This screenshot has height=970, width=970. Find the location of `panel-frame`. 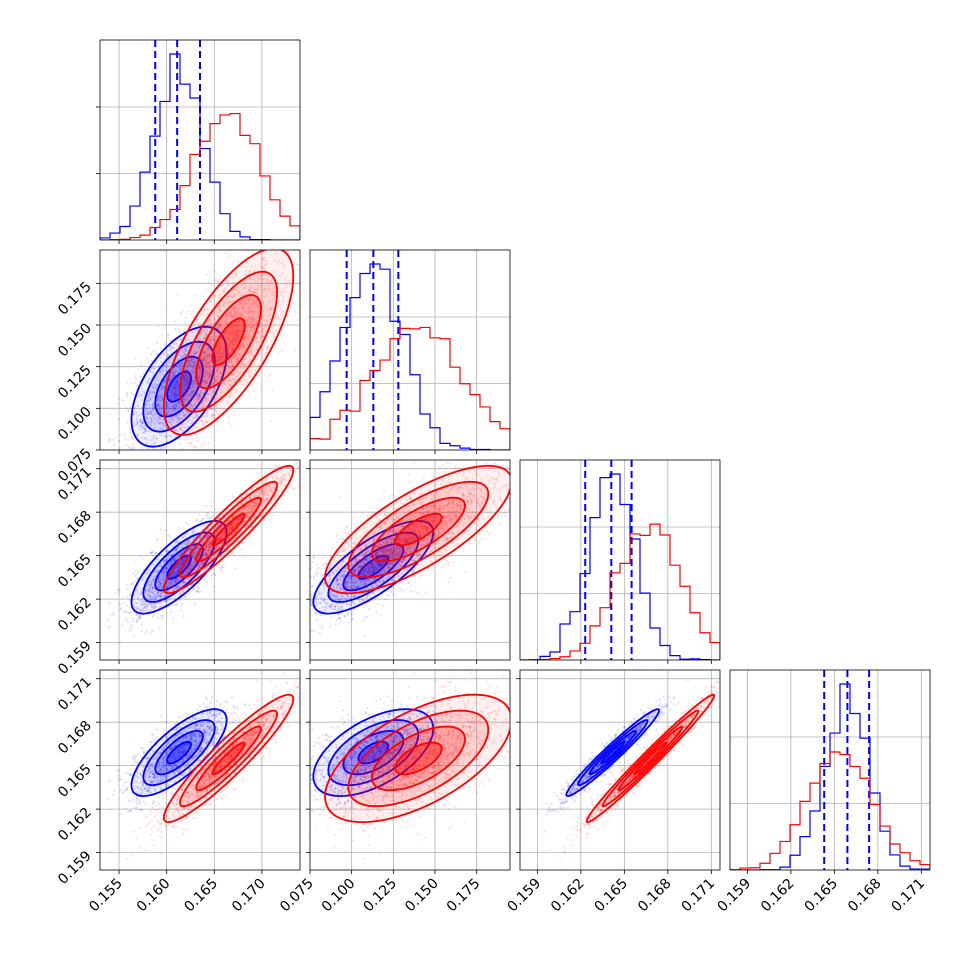

panel-frame is located at coordinates (200, 140).